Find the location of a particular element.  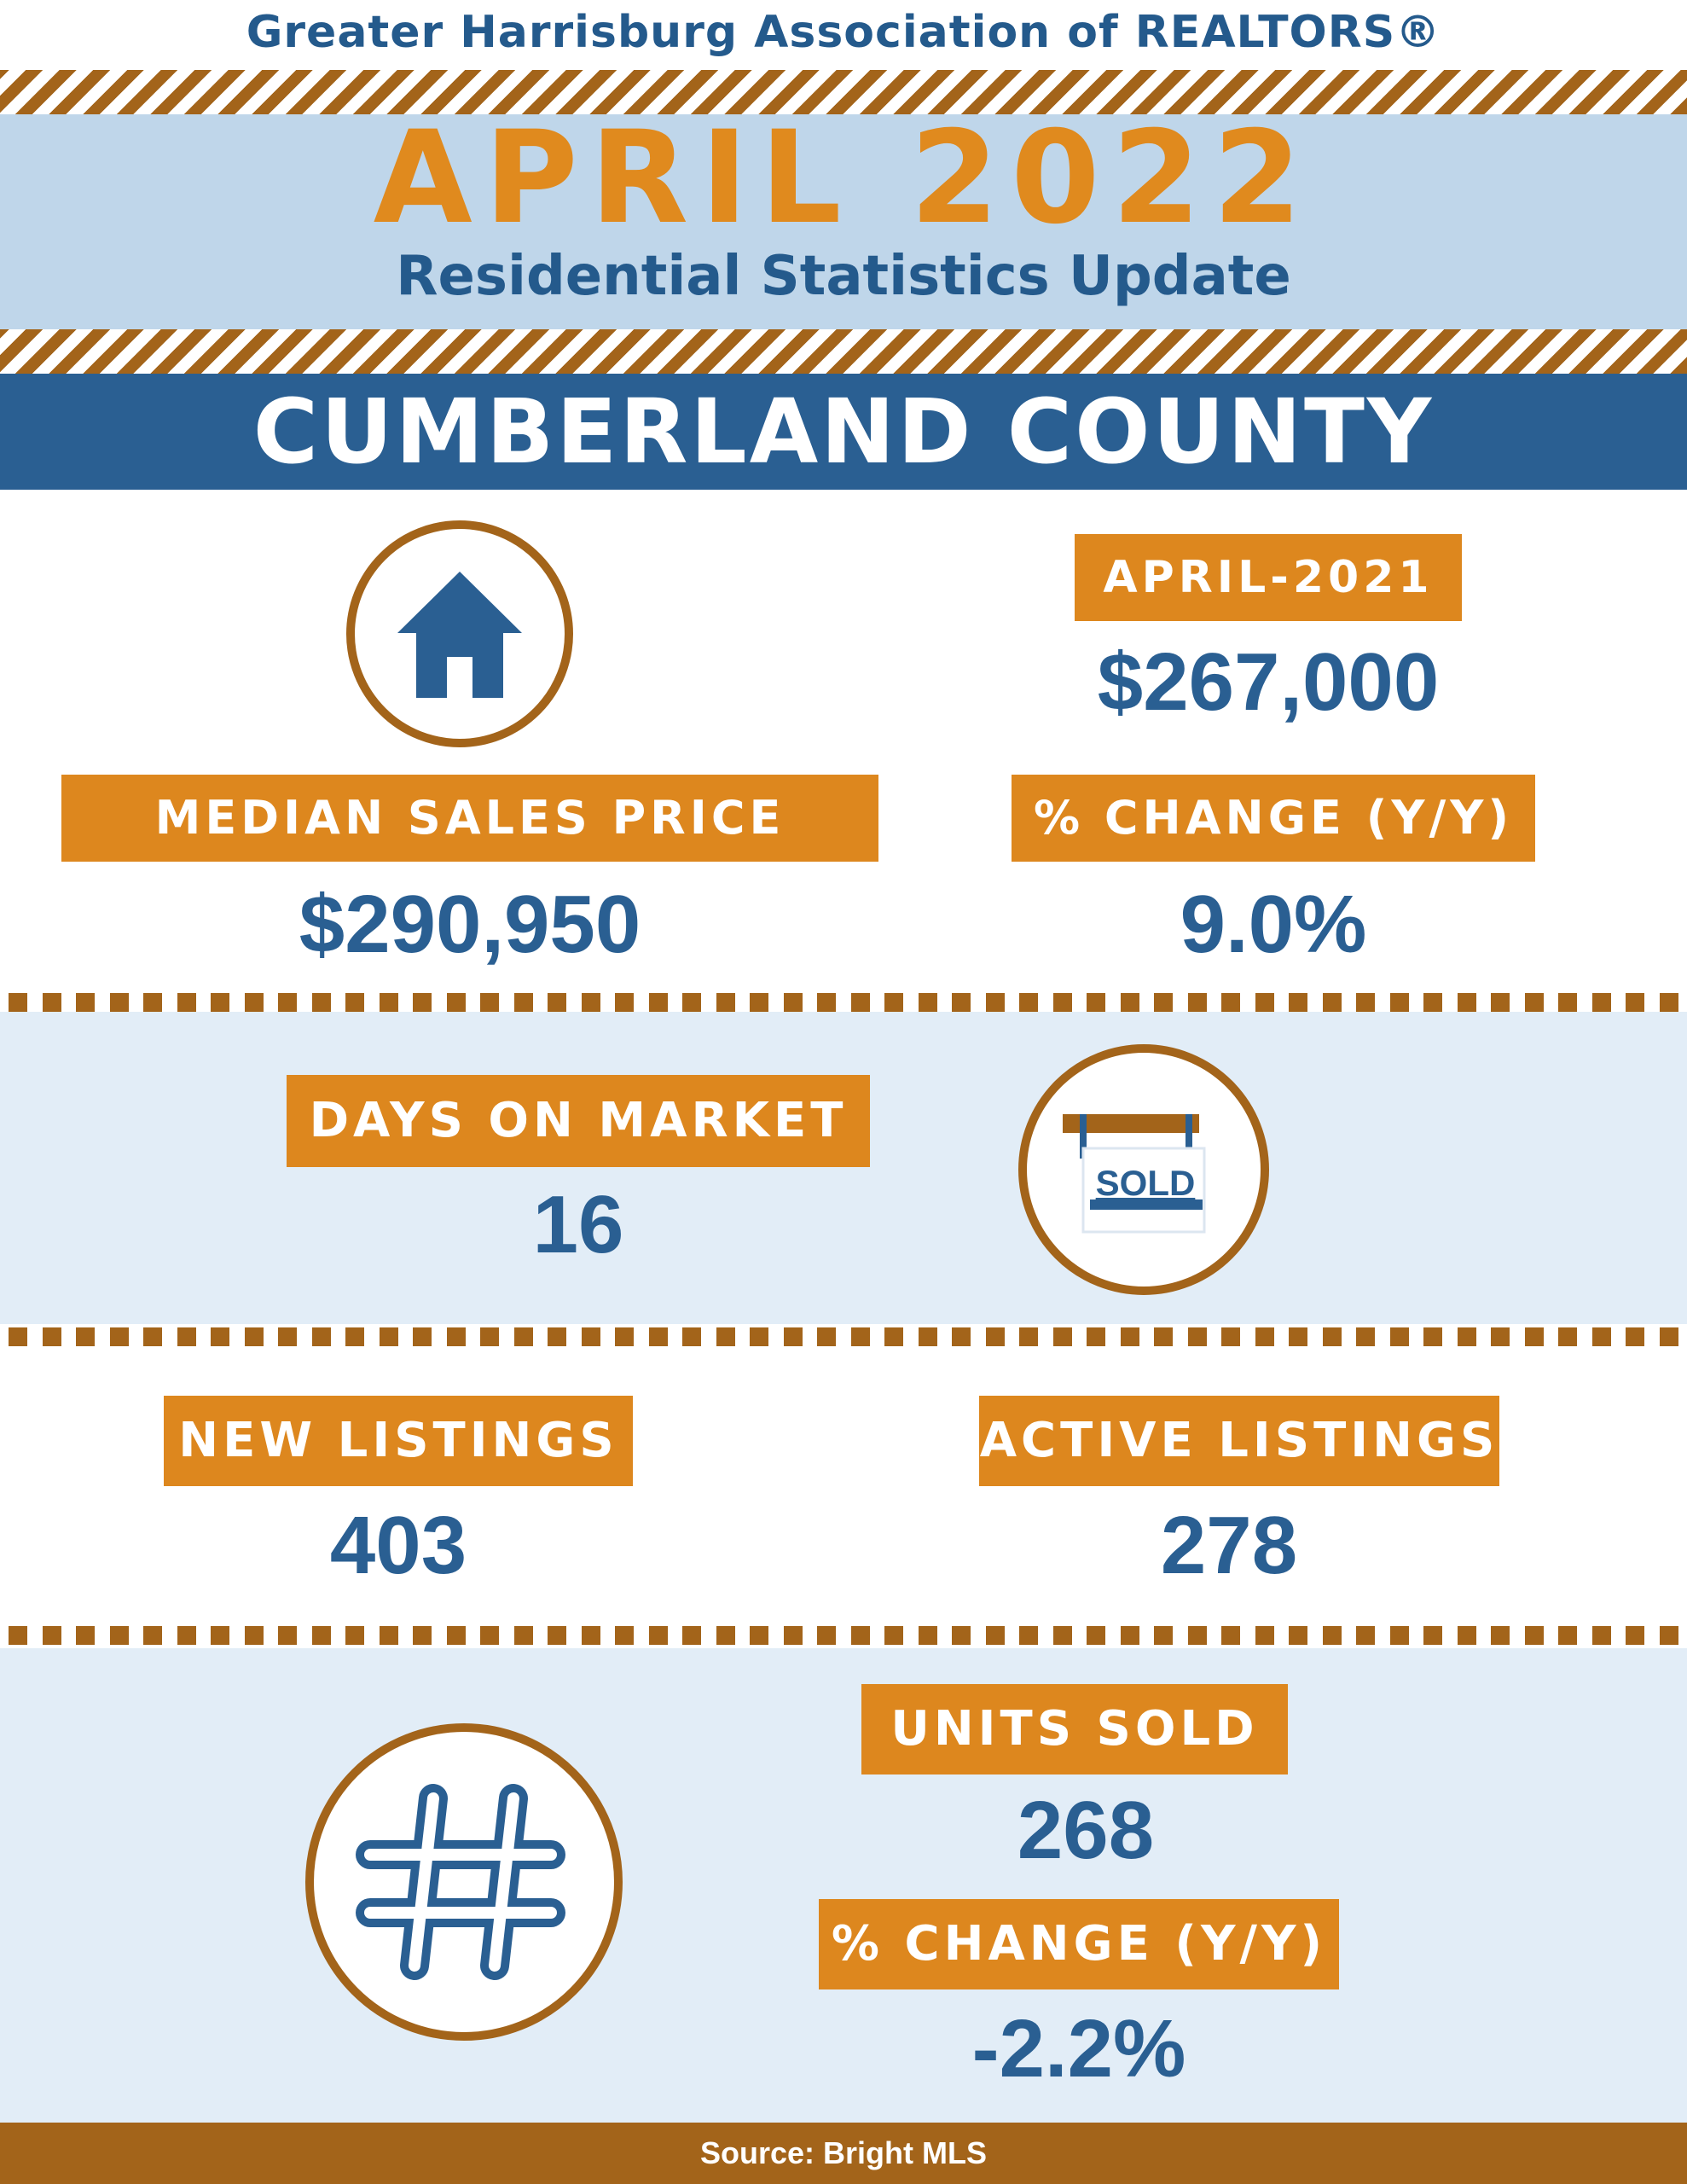

report-month: APRIL 2022 is located at coordinates (843, 178).